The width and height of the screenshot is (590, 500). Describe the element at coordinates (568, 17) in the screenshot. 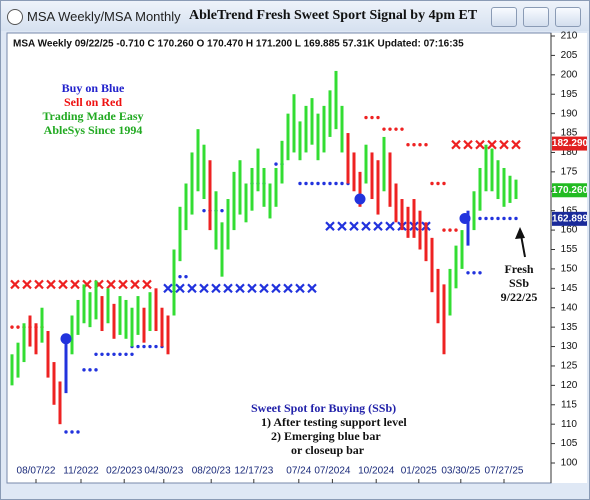

I see `close-button` at that location.